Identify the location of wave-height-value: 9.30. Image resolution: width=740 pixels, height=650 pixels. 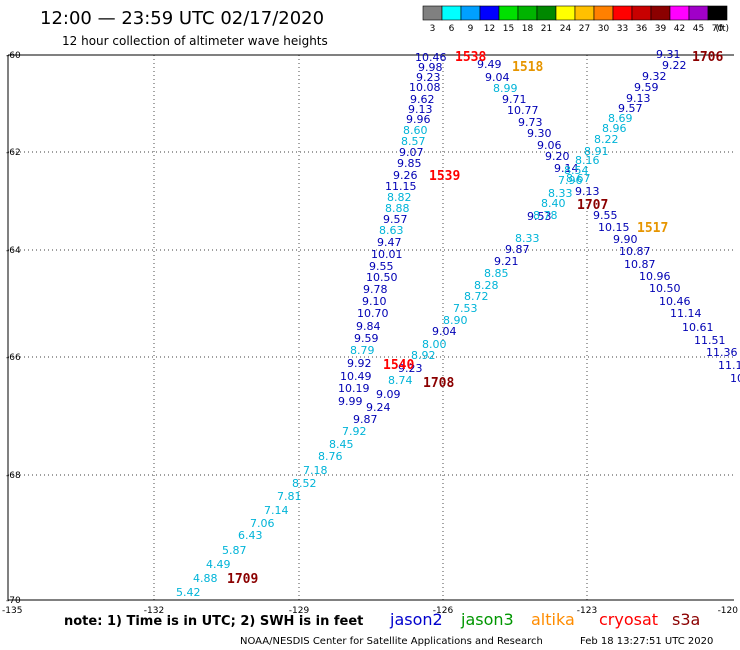
(539, 133).